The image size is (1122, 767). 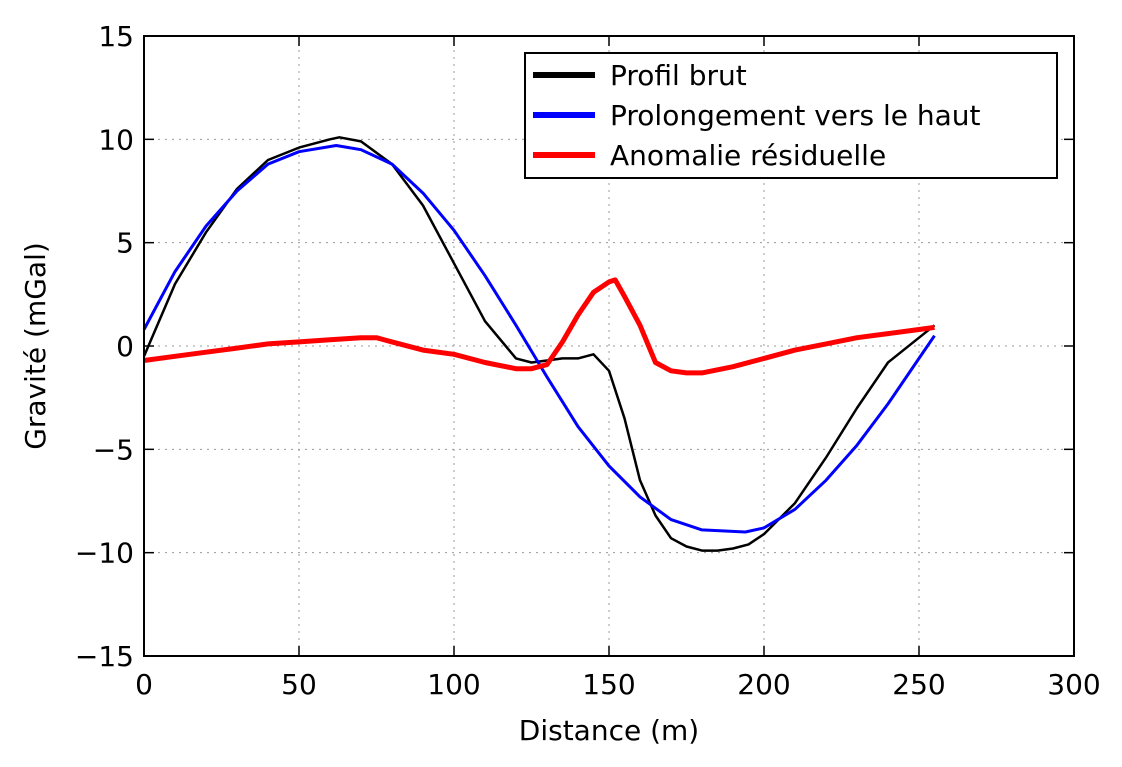 What do you see at coordinates (125, 243) in the screenshot?
I see `y-tick-label: 5` at bounding box center [125, 243].